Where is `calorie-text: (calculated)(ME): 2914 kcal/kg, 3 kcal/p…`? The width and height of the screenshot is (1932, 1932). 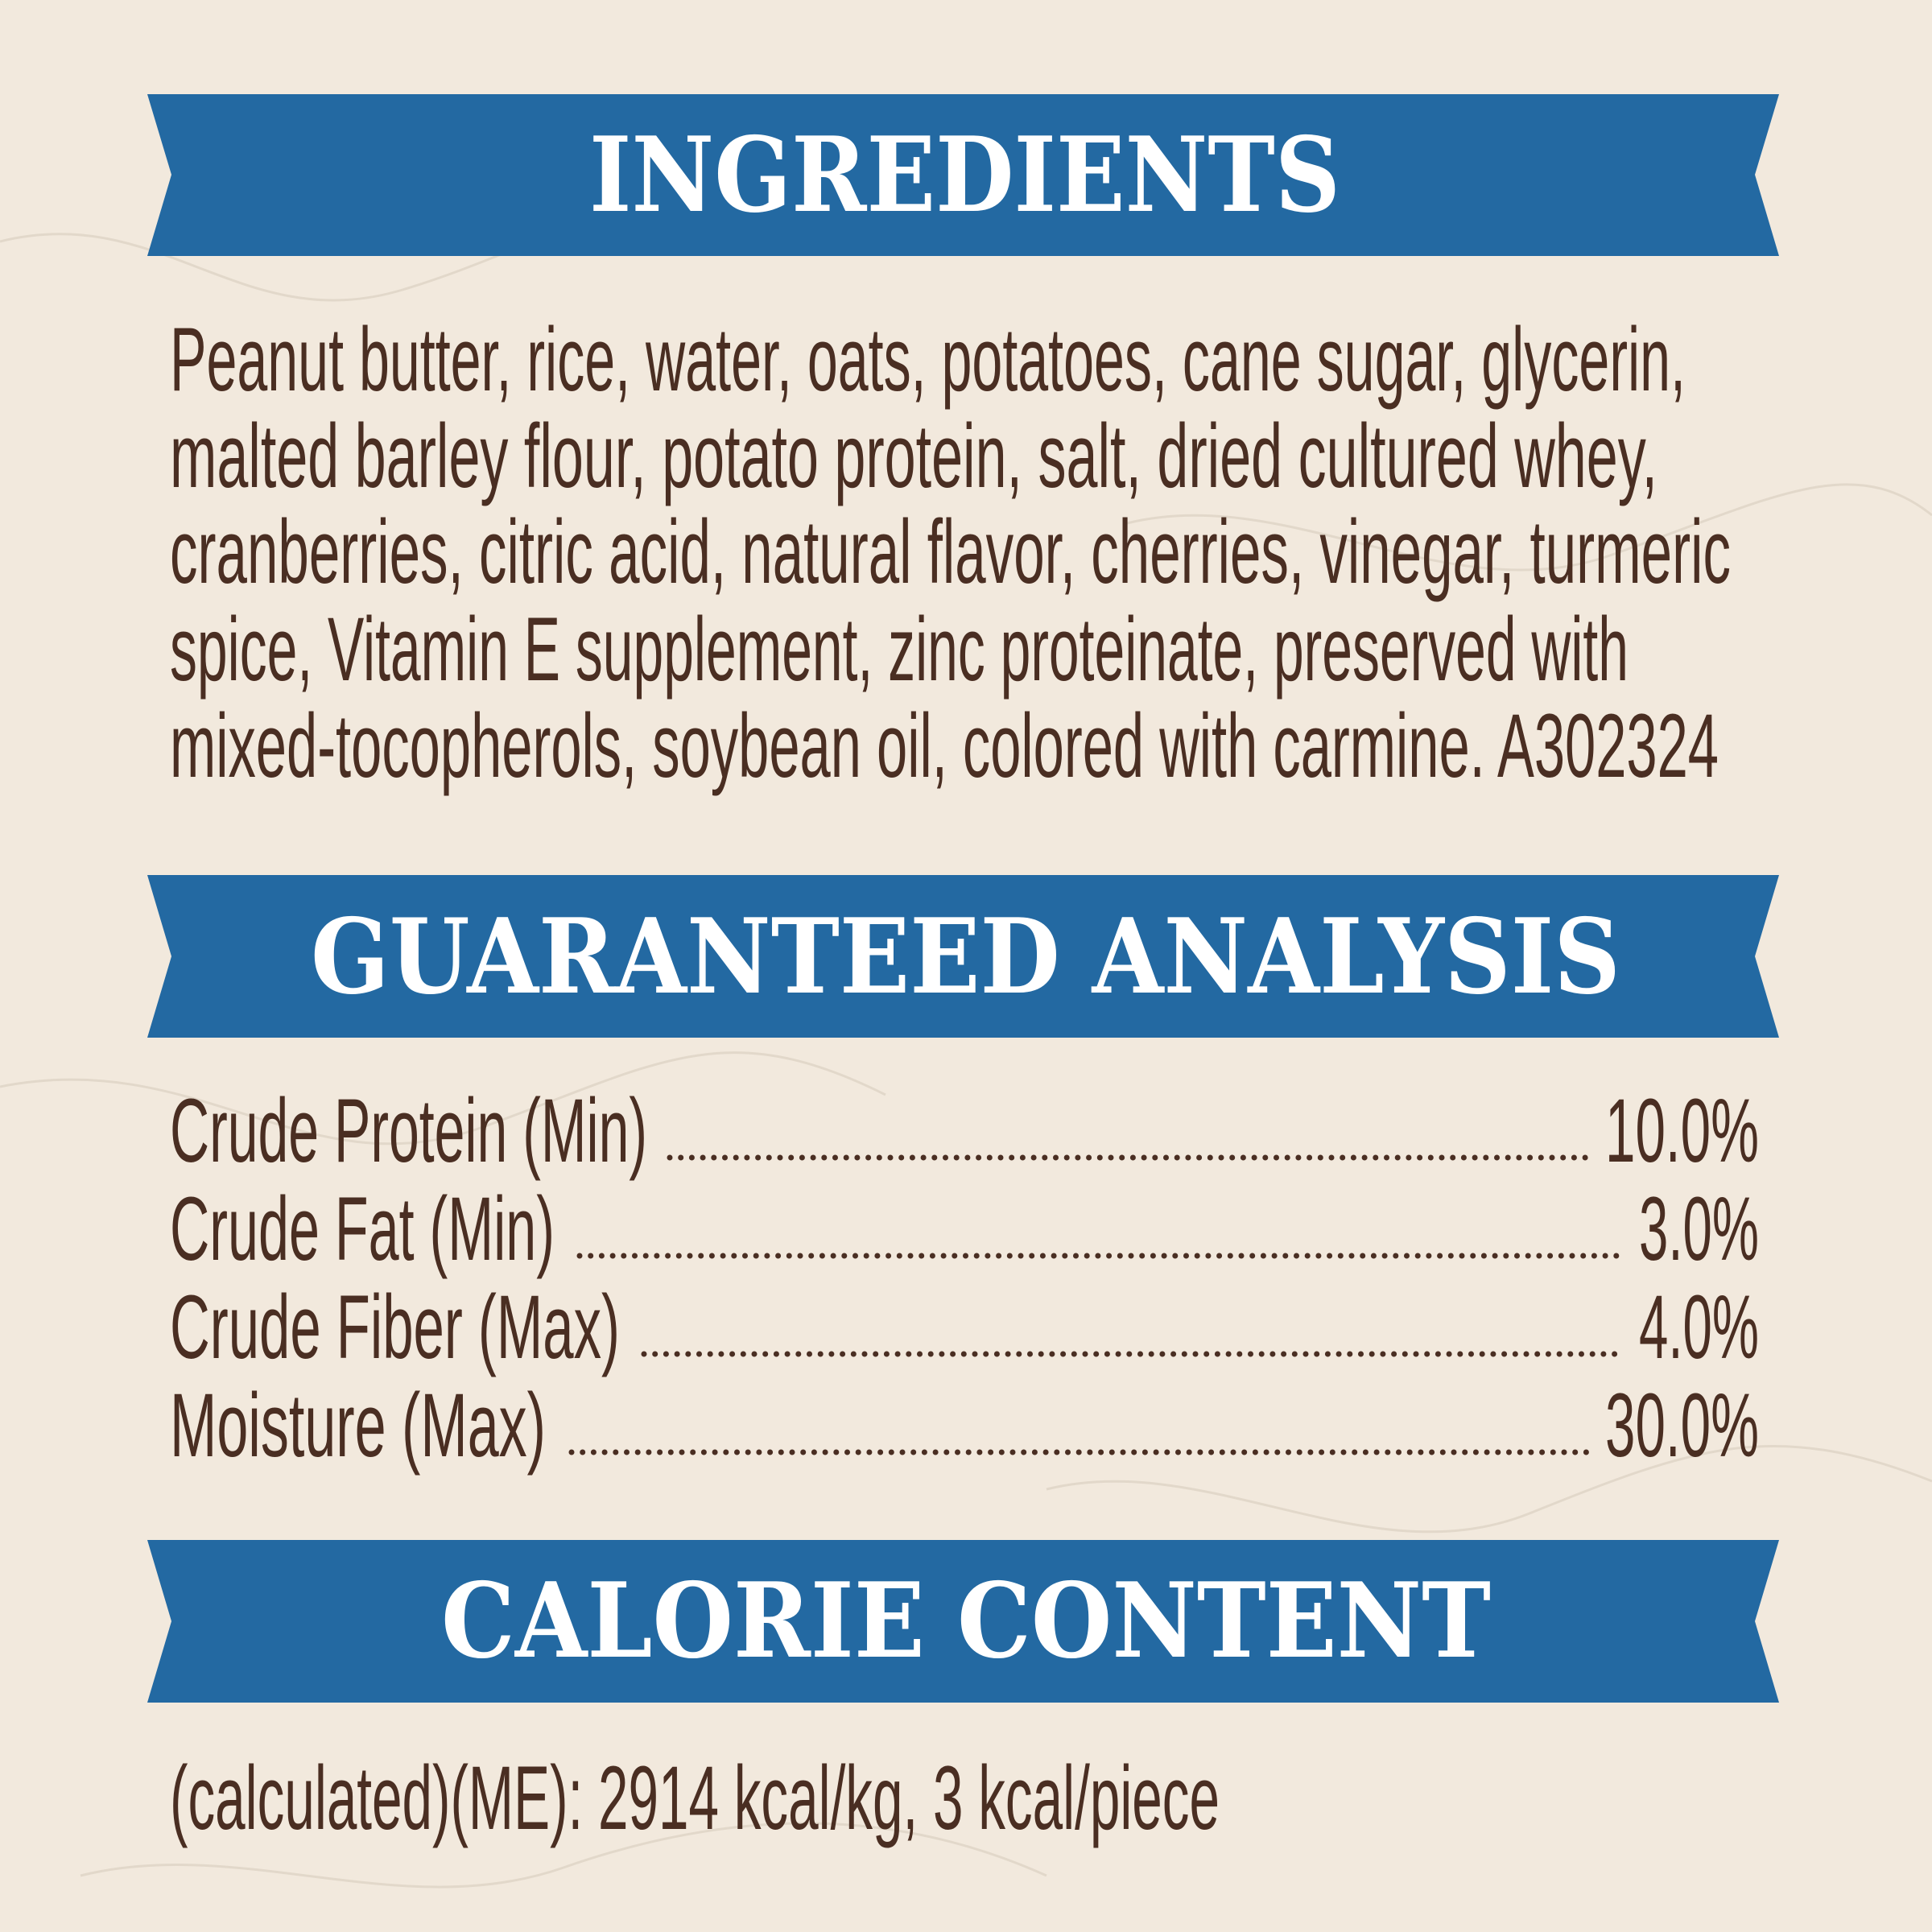
calorie-text: (calculated)(ME): 2914 kcal/kg, 3 kcal/p… is located at coordinates (695, 1798).